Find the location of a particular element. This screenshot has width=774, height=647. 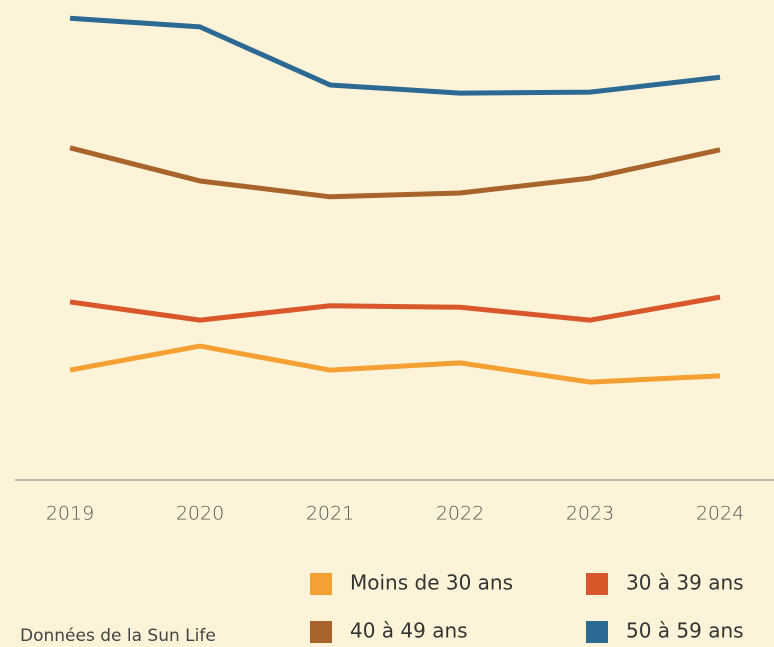

x-tick-label: 2020 is located at coordinates (200, 514).